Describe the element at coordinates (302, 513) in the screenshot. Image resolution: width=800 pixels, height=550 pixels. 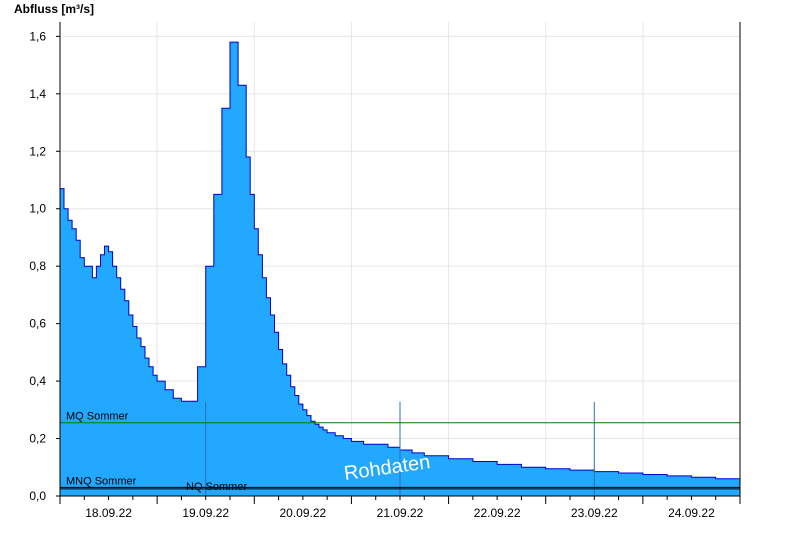
I see `x-tick-label: 20.09.22` at that location.